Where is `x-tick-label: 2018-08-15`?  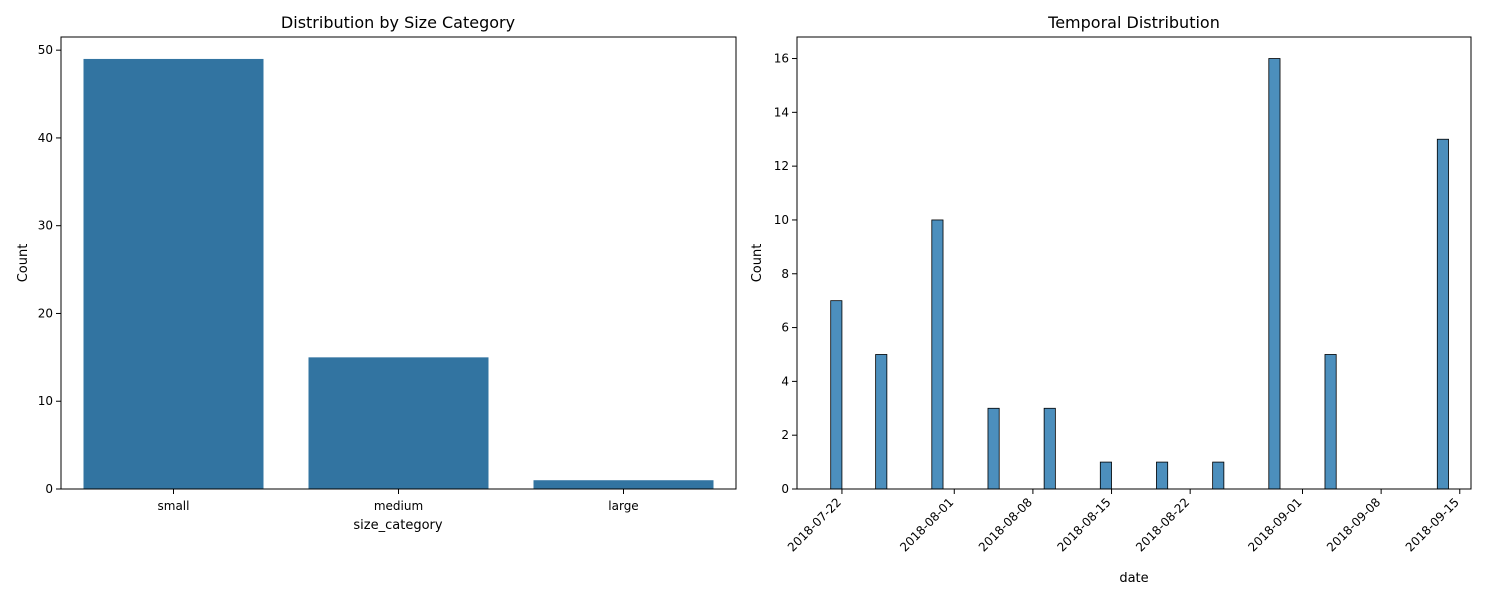 x-tick-label: 2018-08-15 is located at coordinates (1083, 524).